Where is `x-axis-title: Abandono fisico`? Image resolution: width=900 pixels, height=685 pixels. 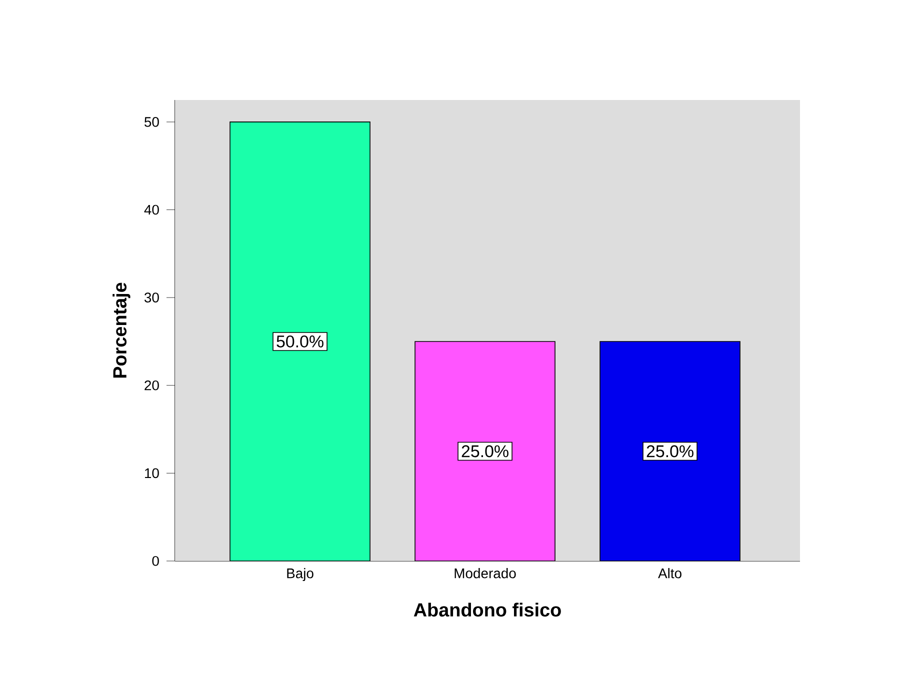 x-axis-title: Abandono fisico is located at coordinates (487, 609).